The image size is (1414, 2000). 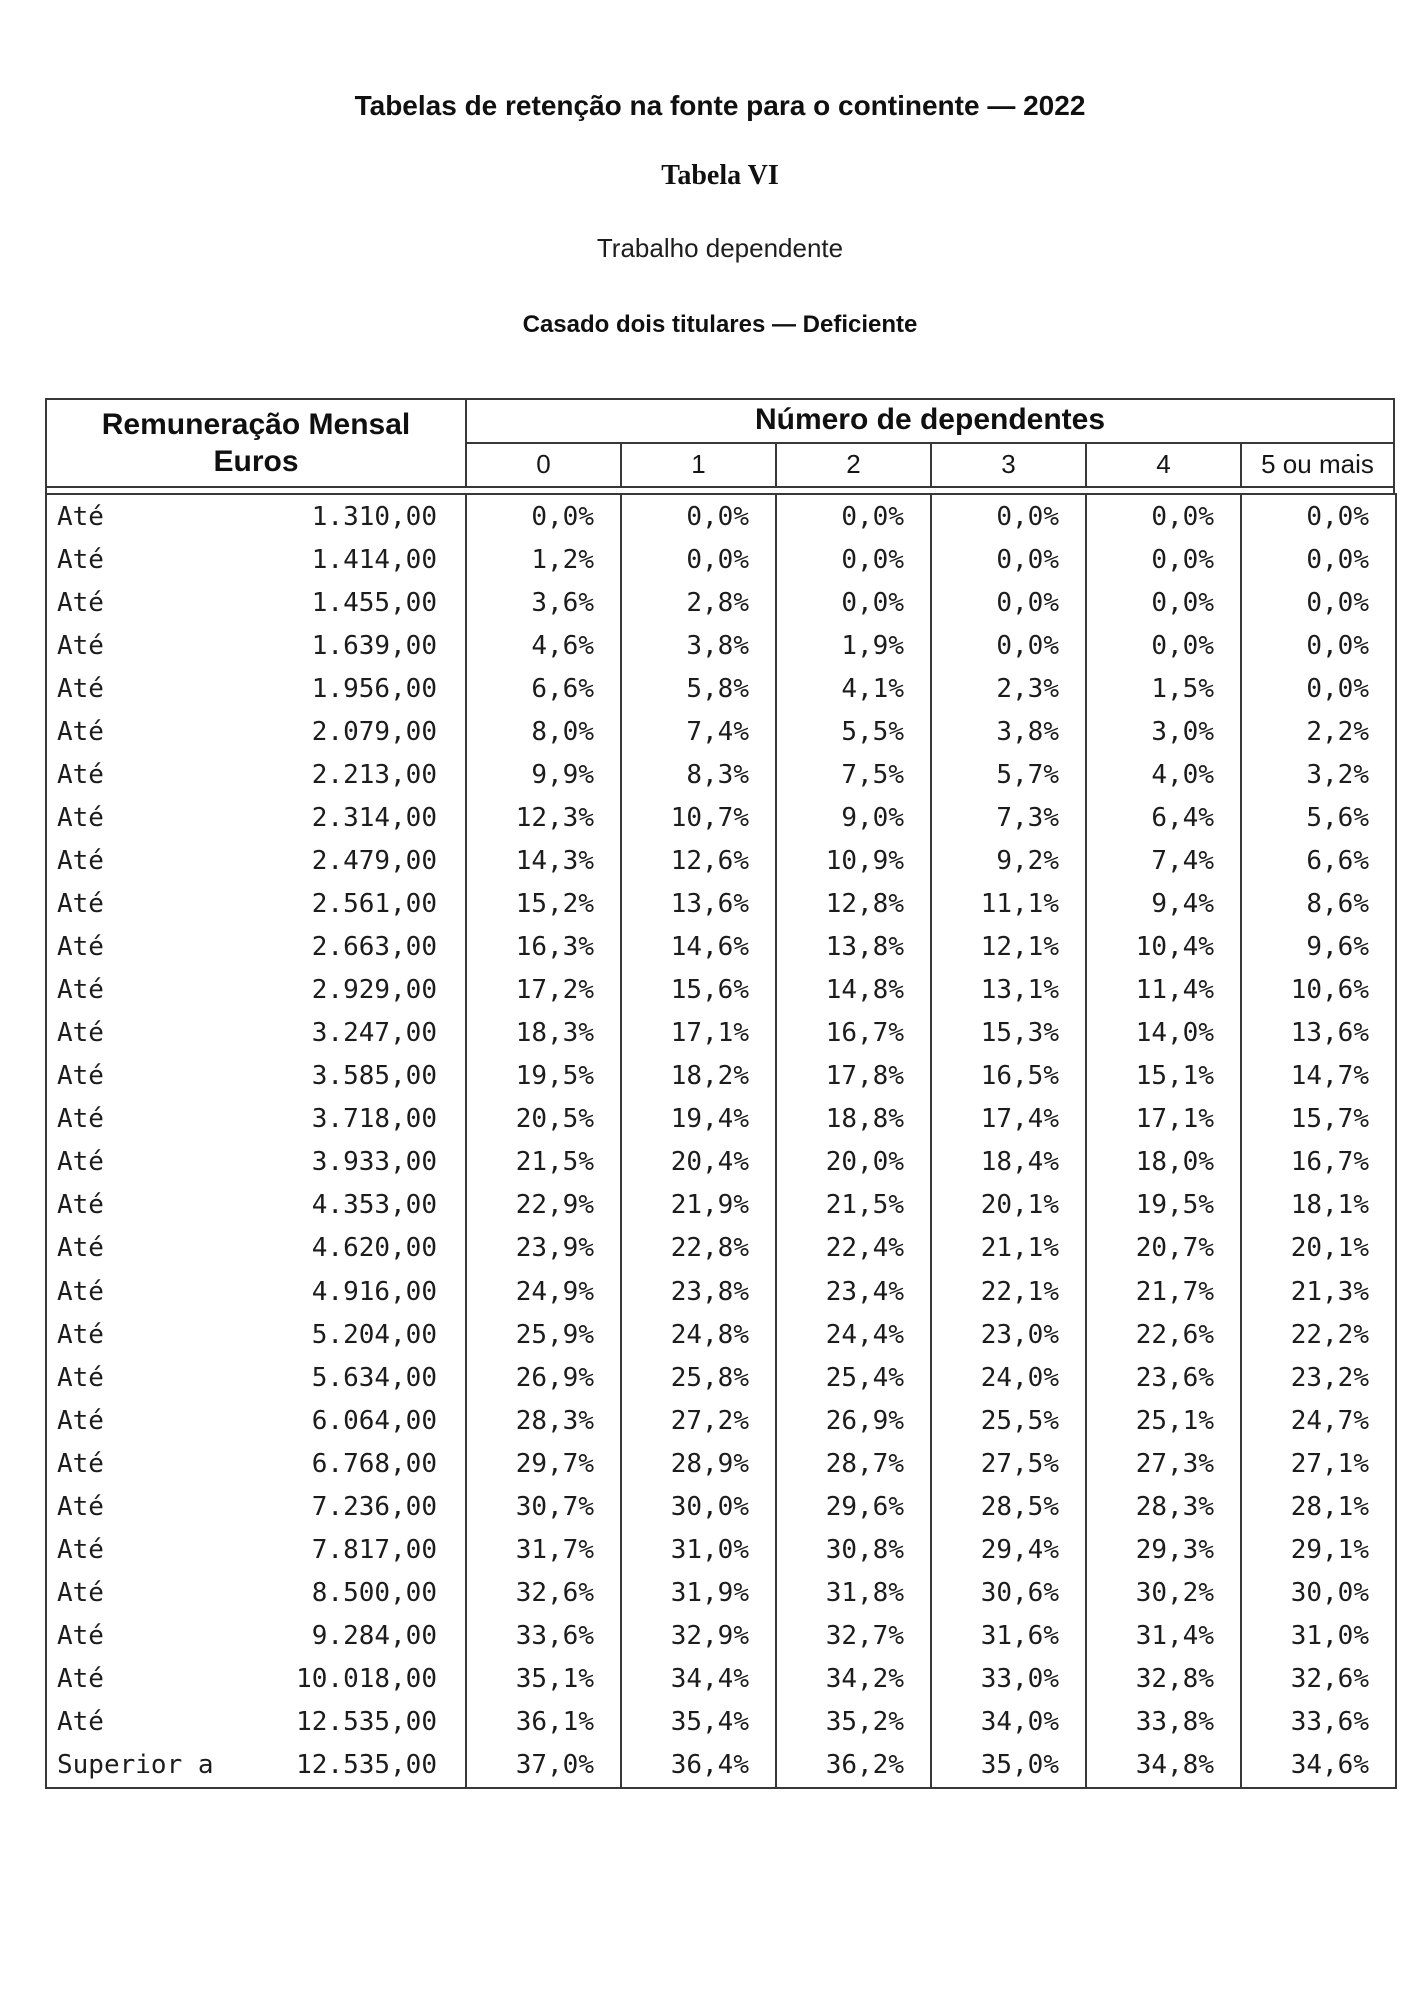 What do you see at coordinates (1337, 732) in the screenshot?
I see `rate-cell: 2,2%` at bounding box center [1337, 732].